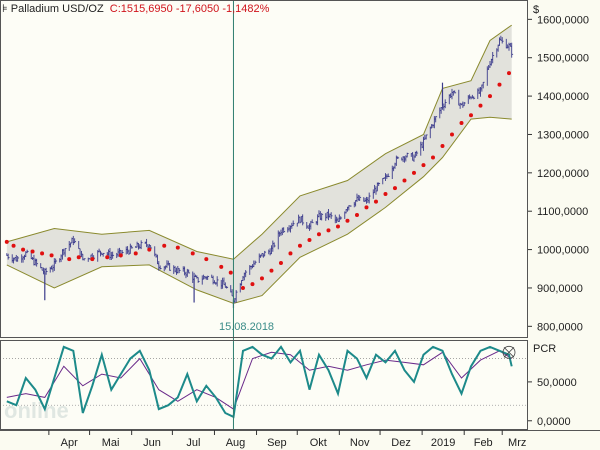  What do you see at coordinates (247, 327) in the screenshot?
I see `cursor-date-label: 15.08.2018` at bounding box center [247, 327].